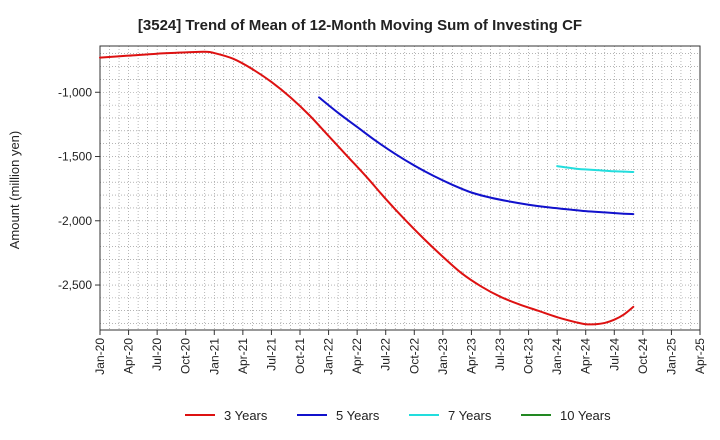  Describe the element at coordinates (700, 356) in the screenshot. I see `x-tick-label: Apr-25` at that location.